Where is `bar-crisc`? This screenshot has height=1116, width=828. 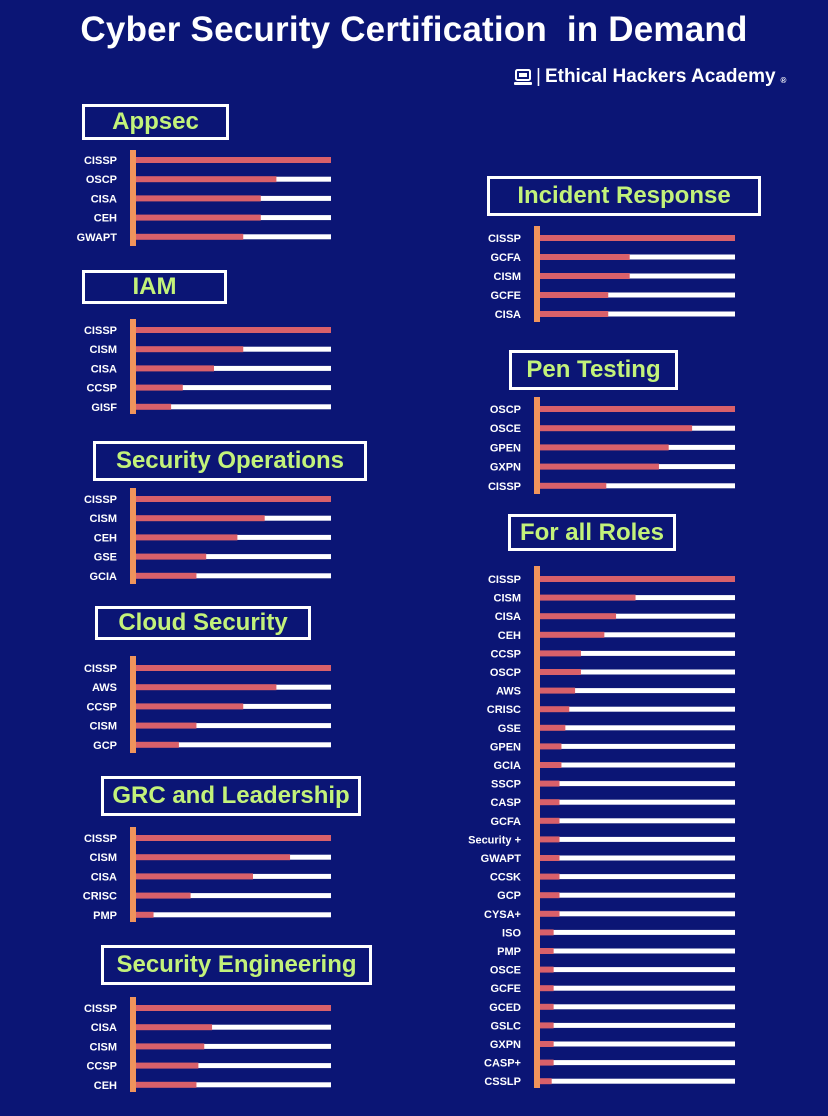
bar-crisc is located at coordinates (555, 709).